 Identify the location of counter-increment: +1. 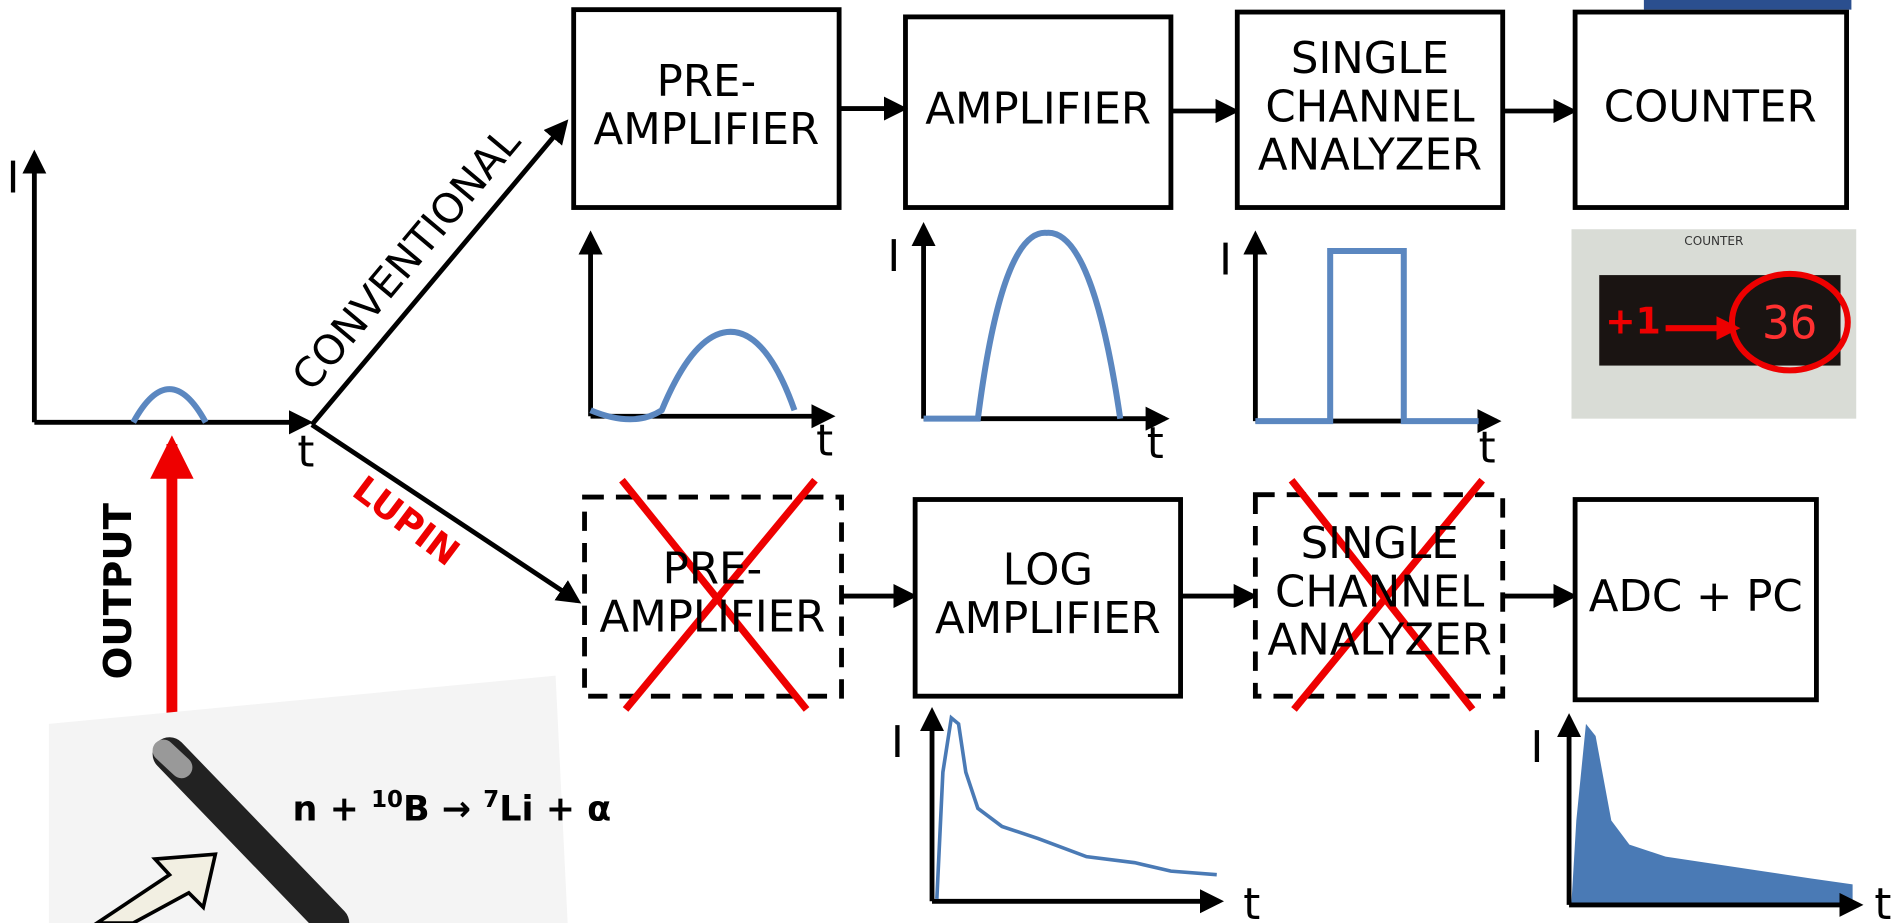
(1633, 320).